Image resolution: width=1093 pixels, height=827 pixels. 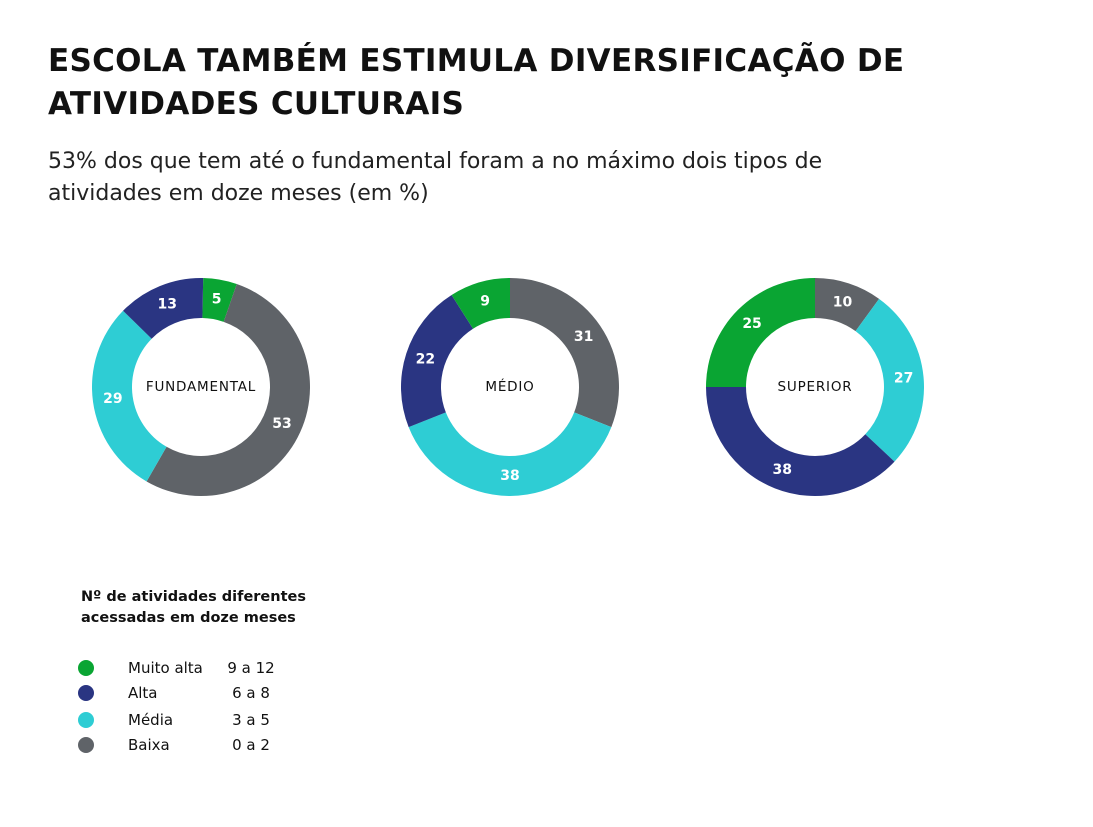 I want to click on legend-range: 0 a 2, so click(x=251, y=745).